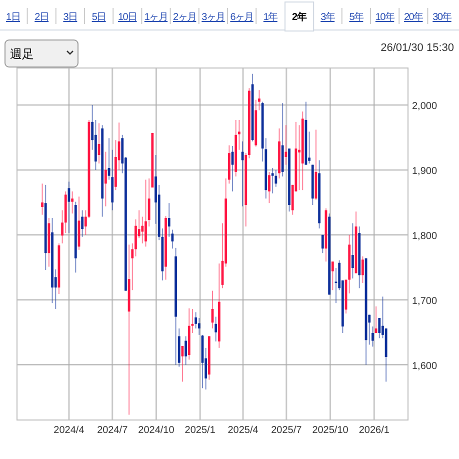 Image resolution: width=459 pixels, height=459 pixels. Describe the element at coordinates (242, 17) in the screenshot. I see `text: 6ヶ月` at that location.